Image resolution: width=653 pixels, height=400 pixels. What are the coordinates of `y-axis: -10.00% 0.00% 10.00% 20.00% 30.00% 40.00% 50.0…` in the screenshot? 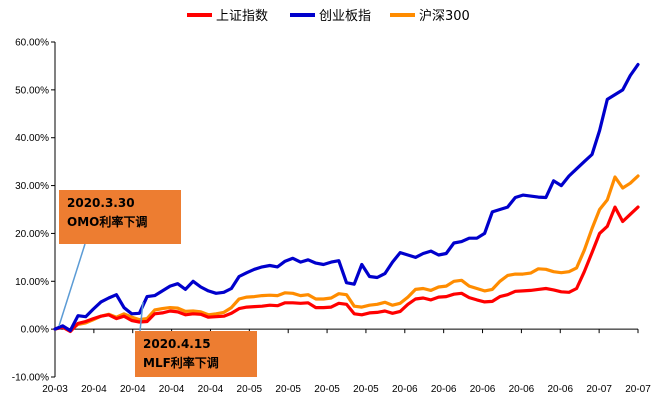 It's located at (34, 211).